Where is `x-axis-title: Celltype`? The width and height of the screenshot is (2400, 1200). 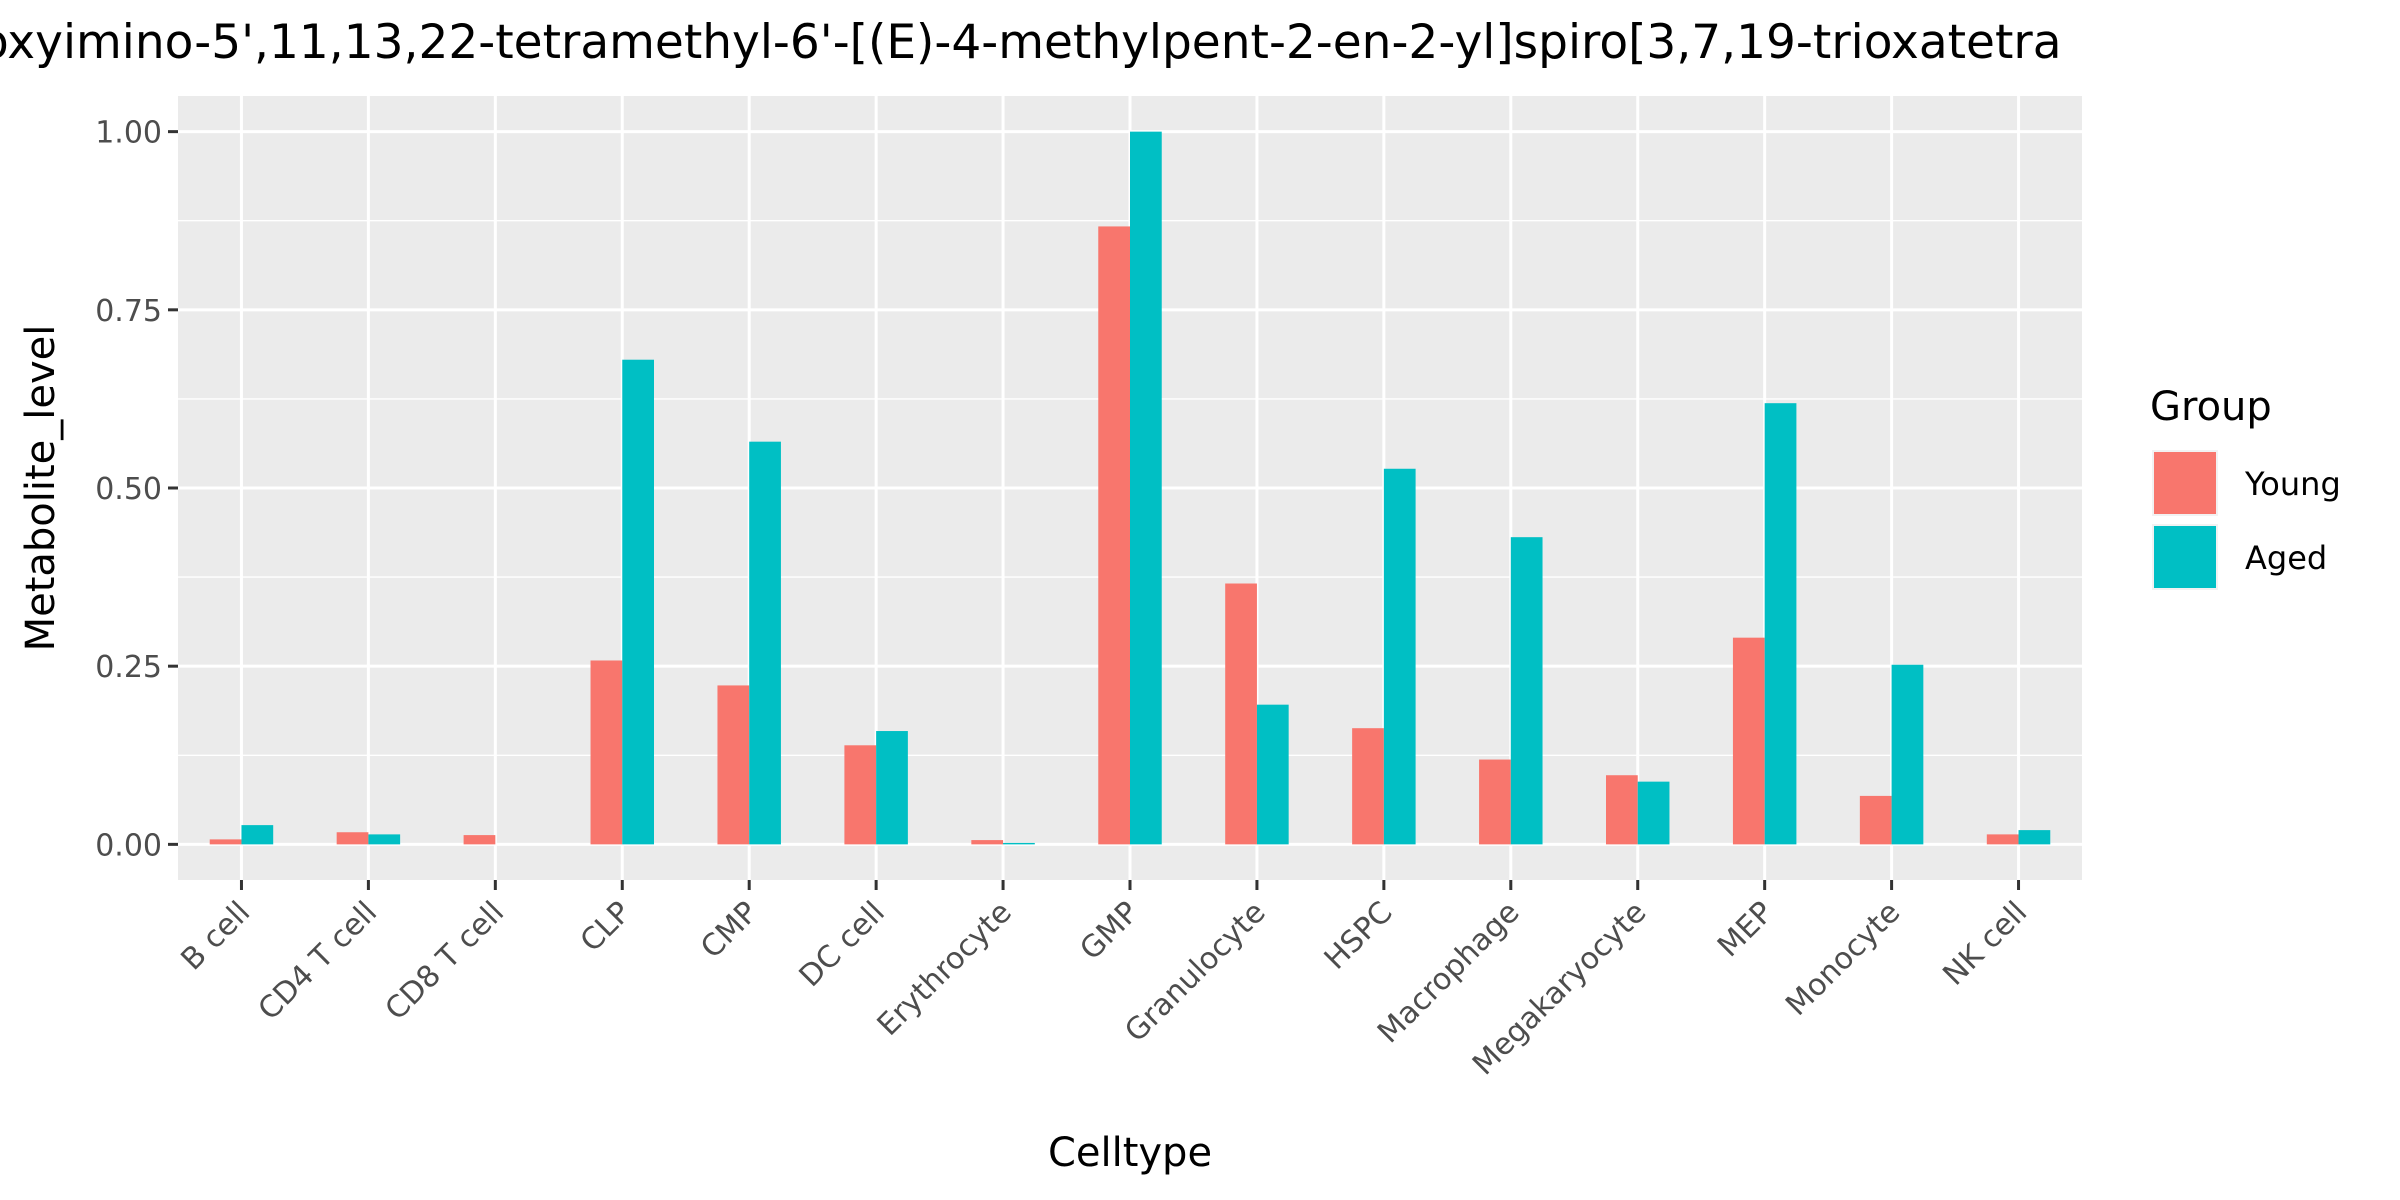 x-axis-title: Celltype is located at coordinates (1130, 1153).